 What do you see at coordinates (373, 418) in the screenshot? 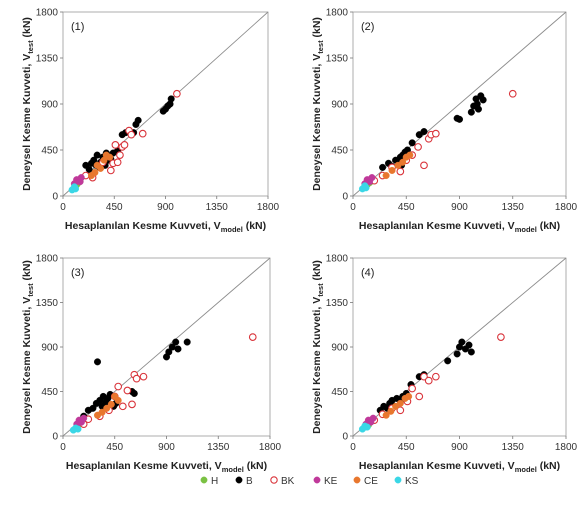
I see `data-point-ke` at bounding box center [373, 418].